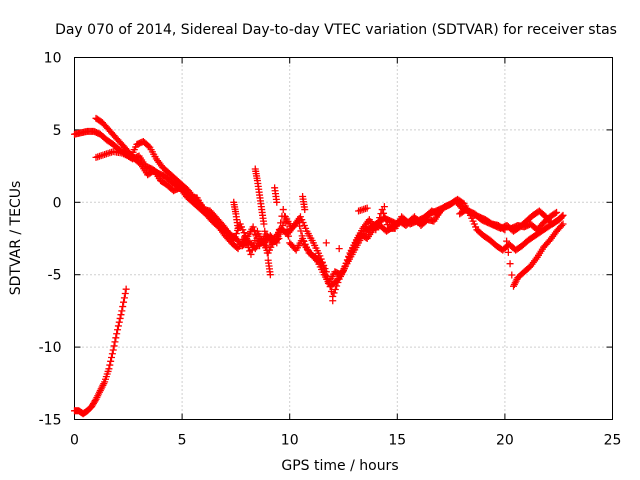  What do you see at coordinates (613, 441) in the screenshot?
I see `x-tick-label: 25` at bounding box center [613, 441].